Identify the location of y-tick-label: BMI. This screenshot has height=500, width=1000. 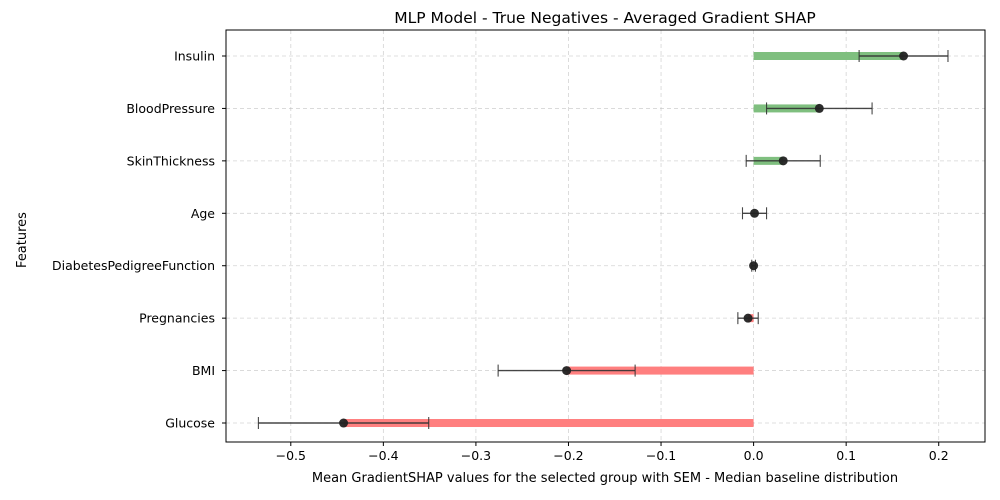
(203, 370).